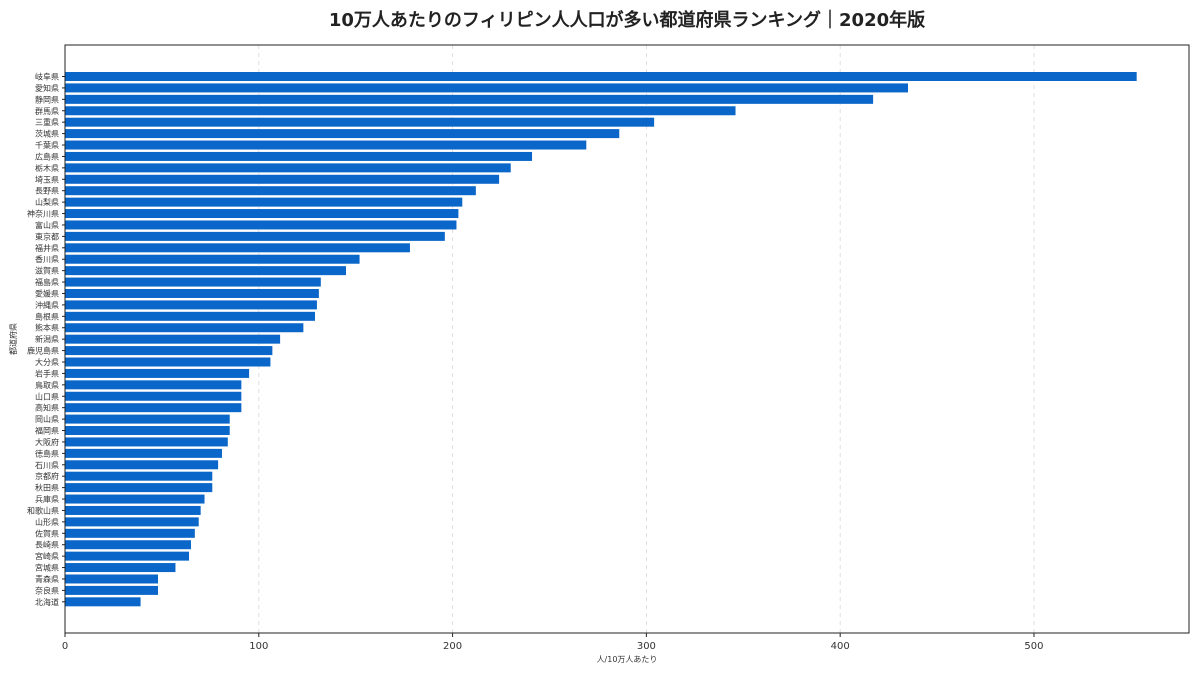  What do you see at coordinates (47, 236) in the screenshot?
I see `category-label: 東京都` at bounding box center [47, 236].